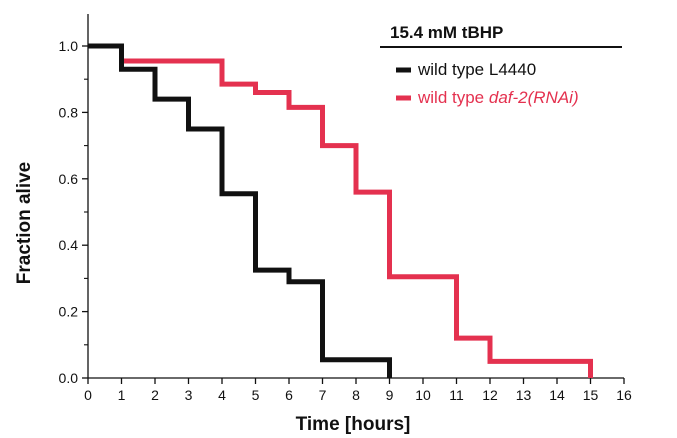  I want to click on y-tick-label: 0.4, so click(69, 245).